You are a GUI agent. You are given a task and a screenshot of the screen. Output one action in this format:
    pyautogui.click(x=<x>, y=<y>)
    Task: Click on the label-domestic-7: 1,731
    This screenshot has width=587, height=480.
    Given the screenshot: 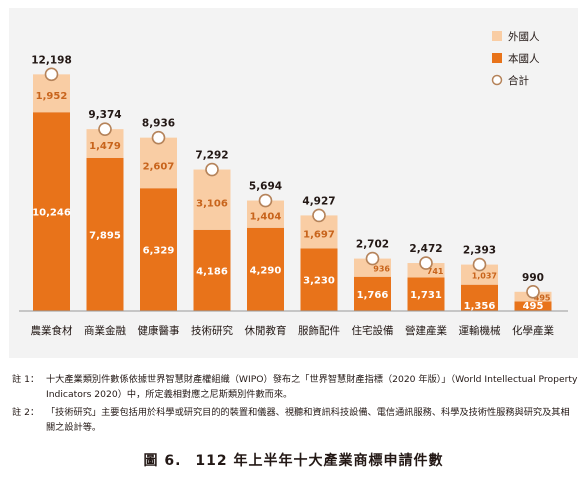 What is the action you would take?
    pyautogui.click(x=426, y=295)
    